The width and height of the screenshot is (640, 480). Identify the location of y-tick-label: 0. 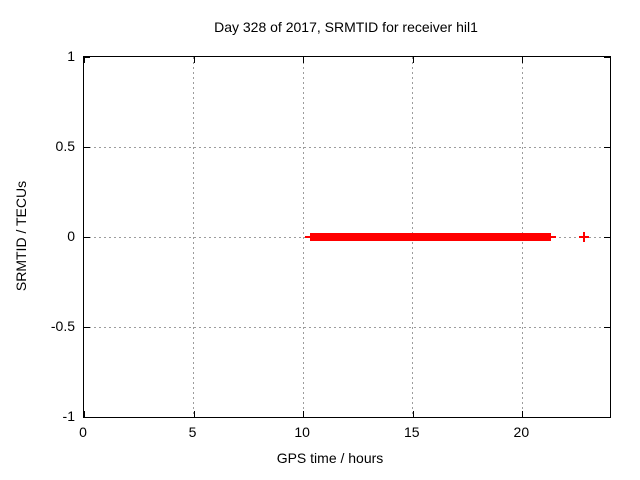
(71, 236).